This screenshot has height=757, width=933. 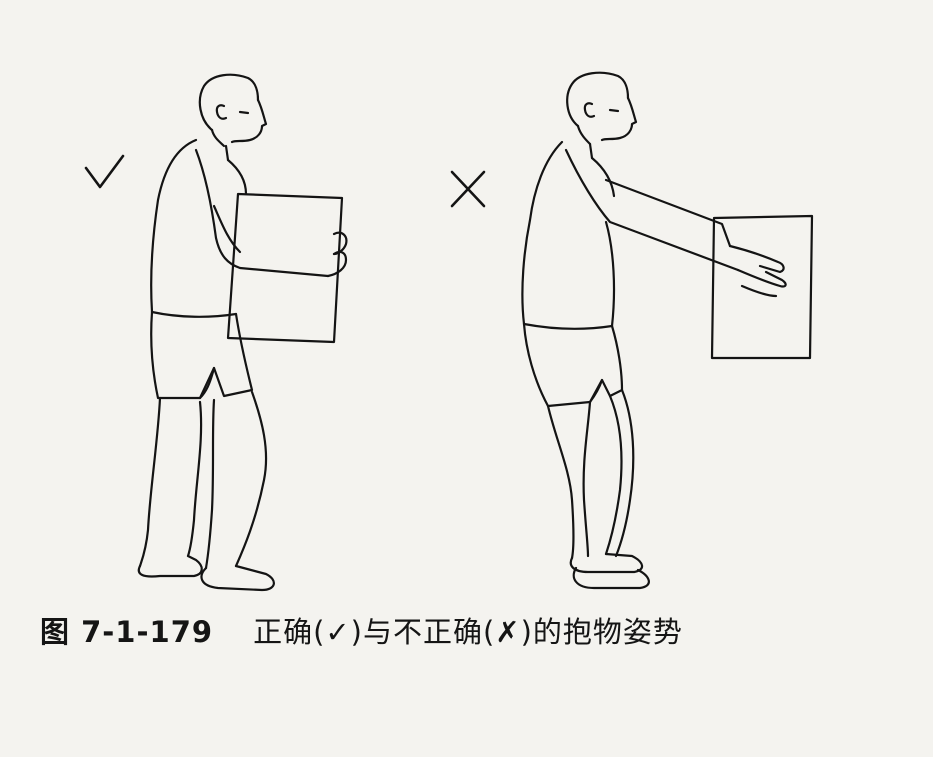 I want to click on figure-number: 图 7-1-179, so click(x=127, y=632).